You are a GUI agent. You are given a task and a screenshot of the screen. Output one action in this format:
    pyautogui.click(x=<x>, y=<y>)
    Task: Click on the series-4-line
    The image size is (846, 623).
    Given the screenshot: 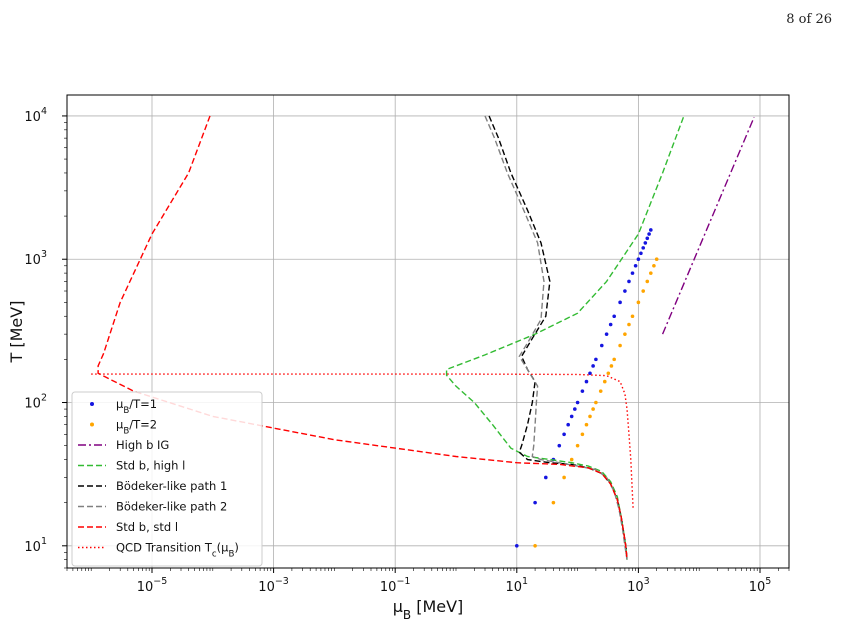 What is the action you would take?
    pyautogui.click(x=558, y=337)
    